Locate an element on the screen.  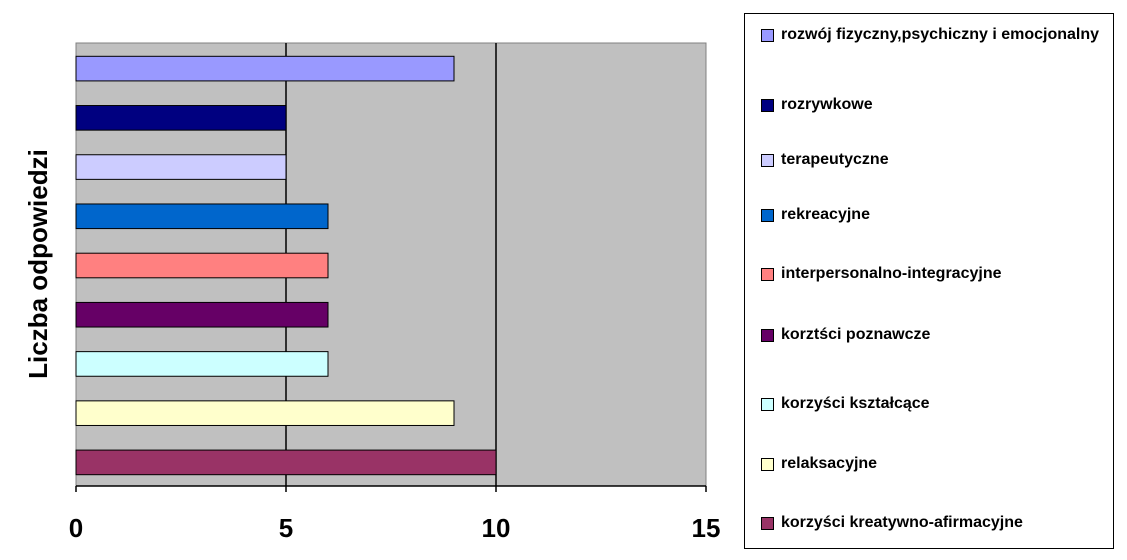
legend-item: interpersonalno-integracyjne is located at coordinates (936, 274).